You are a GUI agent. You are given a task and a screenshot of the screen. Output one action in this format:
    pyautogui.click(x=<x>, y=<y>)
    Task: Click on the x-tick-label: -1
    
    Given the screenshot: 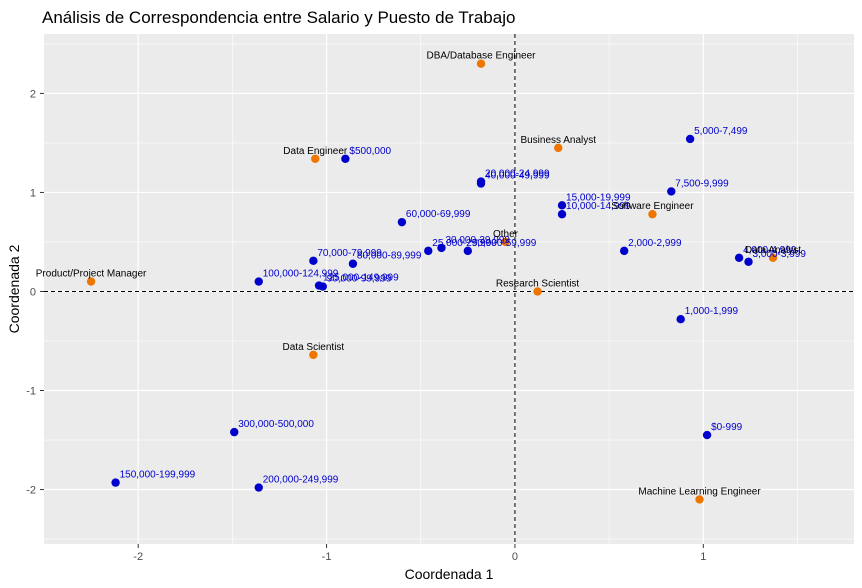 What is the action you would take?
    pyautogui.click(x=327, y=557)
    